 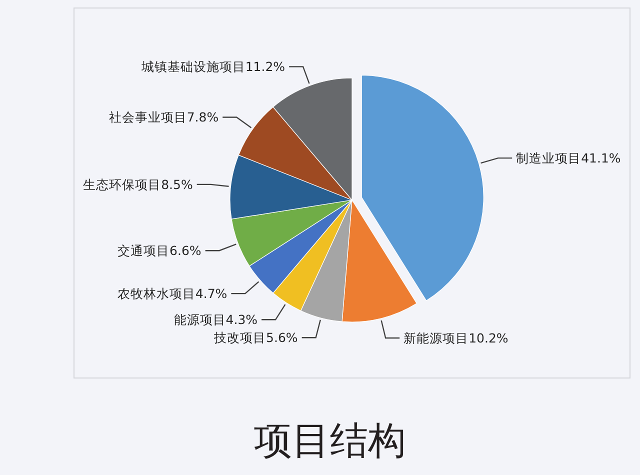 What do you see at coordinates (213, 66) in the screenshot?
I see `slice-label: 城镇基础设施项目11.2%` at bounding box center [213, 66].